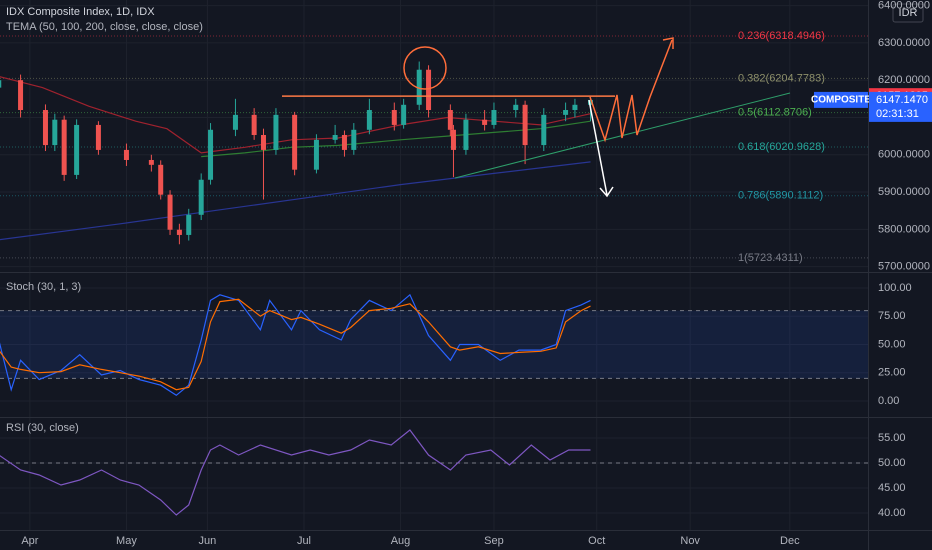  Describe the element at coordinates (781, 78) in the screenshot. I see `fib-label: 0.382(6204.7783)` at that location.